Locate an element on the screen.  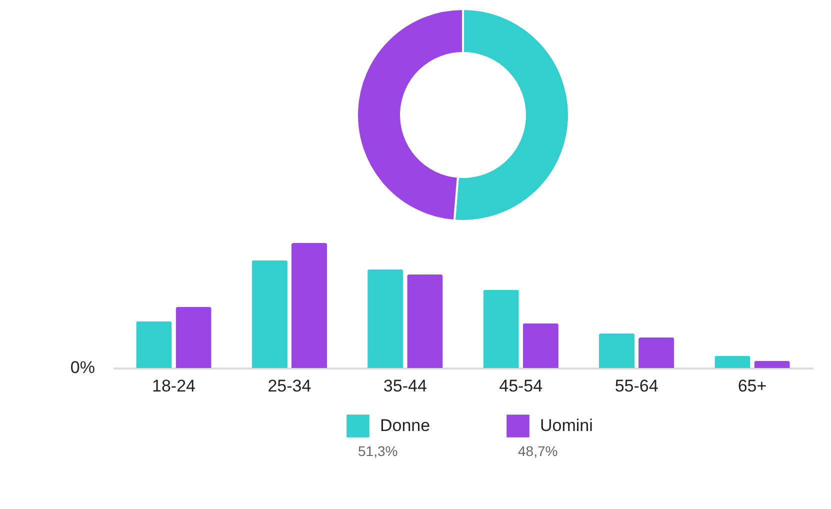
legend-label: Donne is located at coordinates (405, 425).